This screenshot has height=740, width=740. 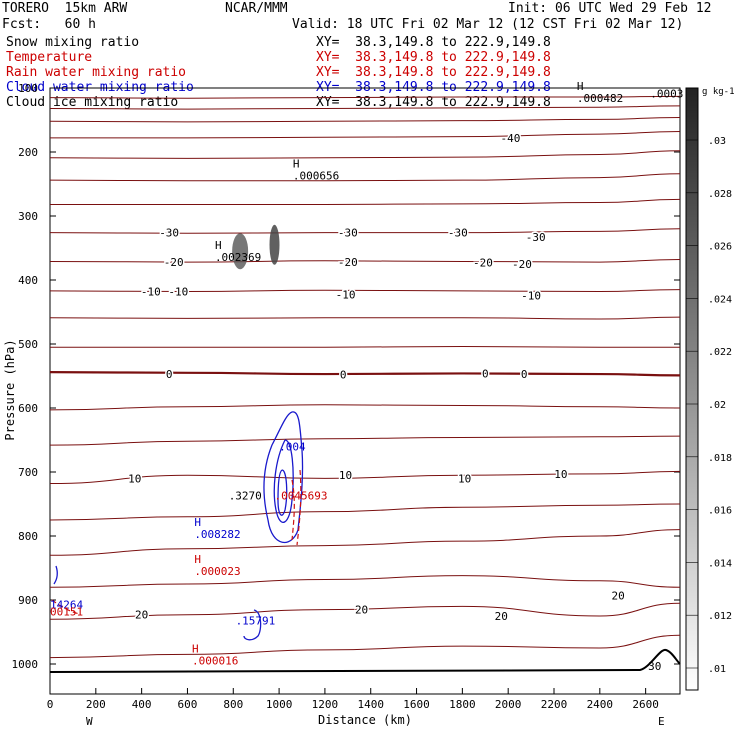 What do you see at coordinates (28, 216) in the screenshot?
I see `y-tick-label: 300` at bounding box center [28, 216].